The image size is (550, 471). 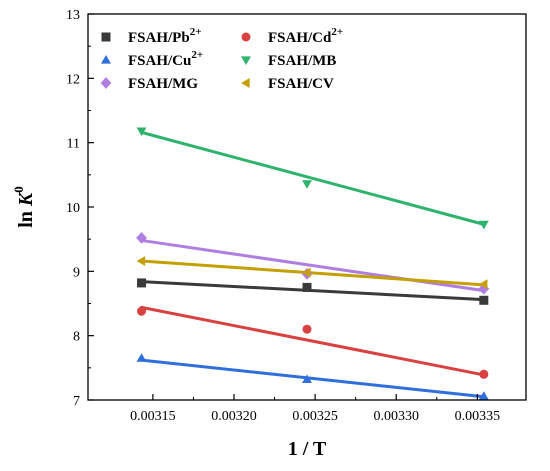 What do you see at coordinates (246, 60) in the screenshot?
I see `legend-marker-fsah-mb` at bounding box center [246, 60].